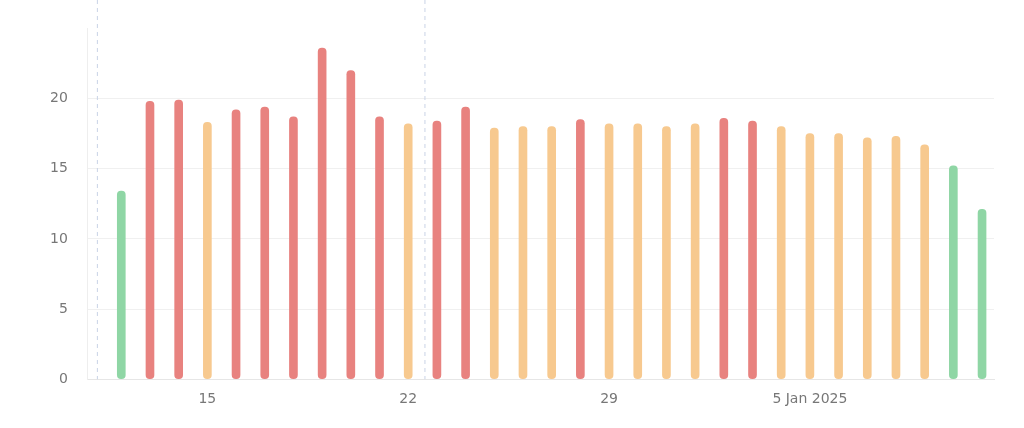 The height and width of the screenshot is (428, 1024). What do you see at coordinates (63, 377) in the screenshot?
I see `y-tick-label: 0` at bounding box center [63, 377].